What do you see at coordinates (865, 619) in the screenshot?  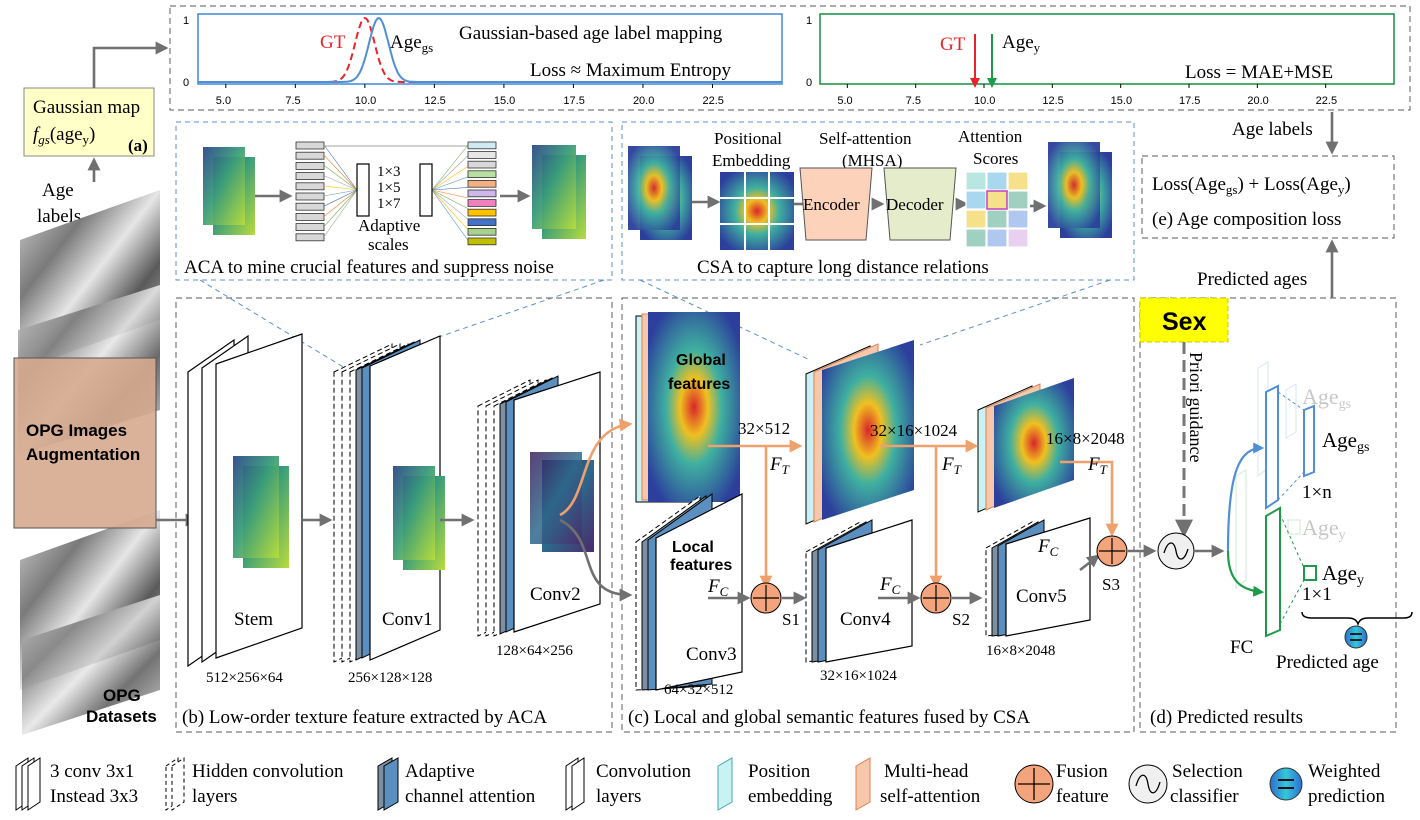 I see `conv4-label: Conv4` at bounding box center [865, 619].